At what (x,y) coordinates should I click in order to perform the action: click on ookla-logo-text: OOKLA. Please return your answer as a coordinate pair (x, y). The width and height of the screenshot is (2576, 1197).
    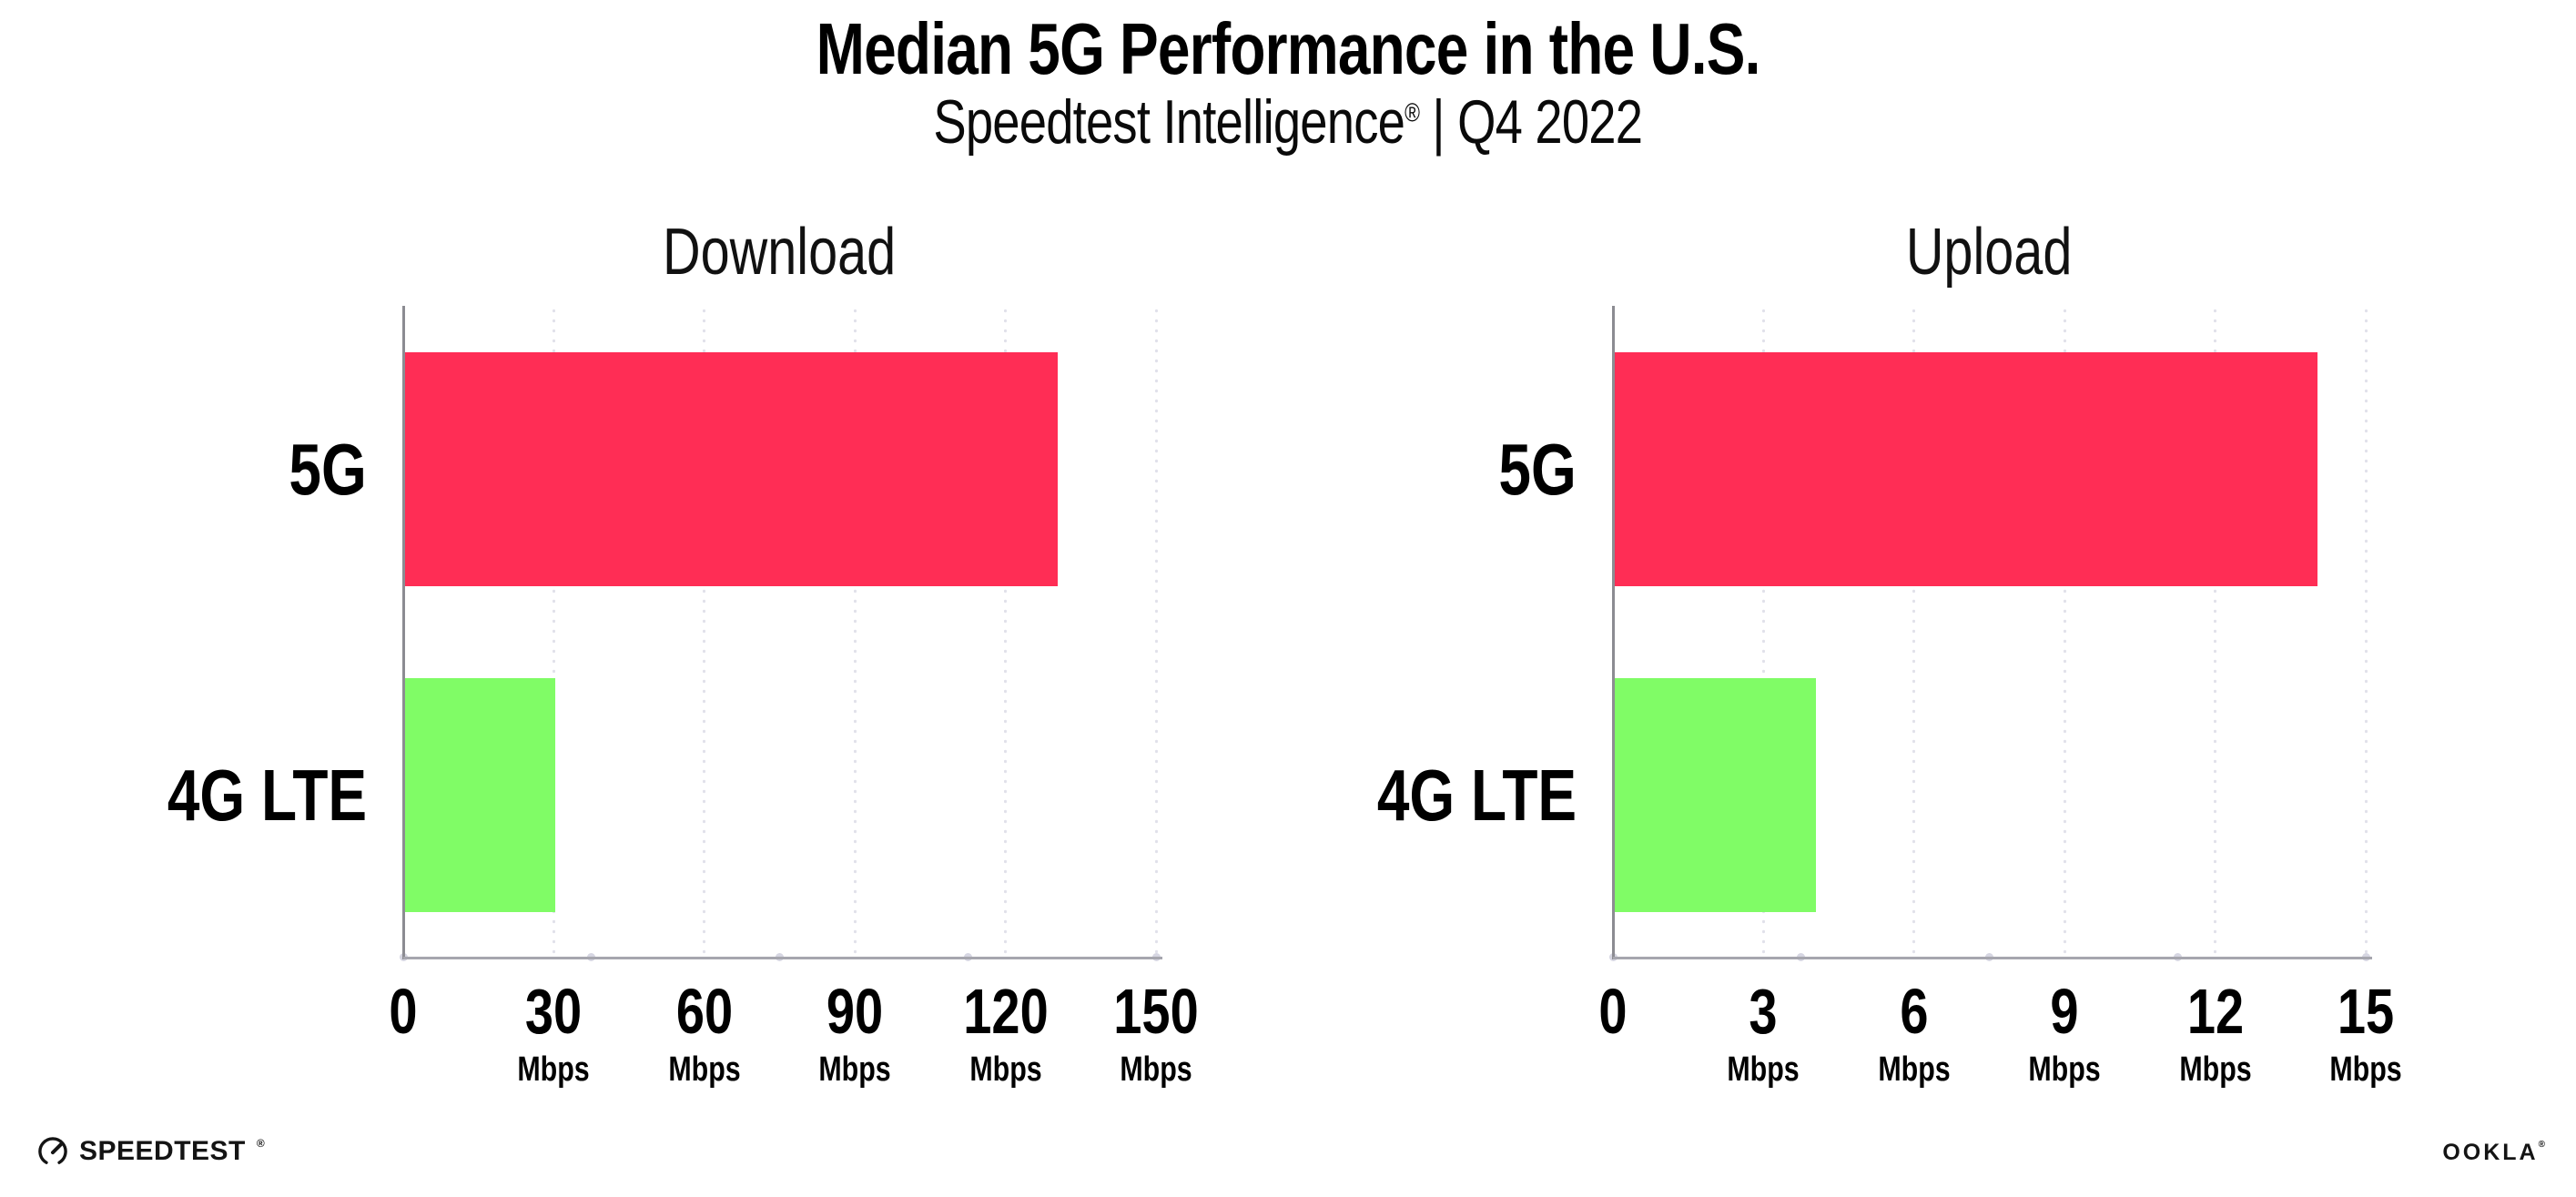
    Looking at the image, I should click on (2490, 1153).